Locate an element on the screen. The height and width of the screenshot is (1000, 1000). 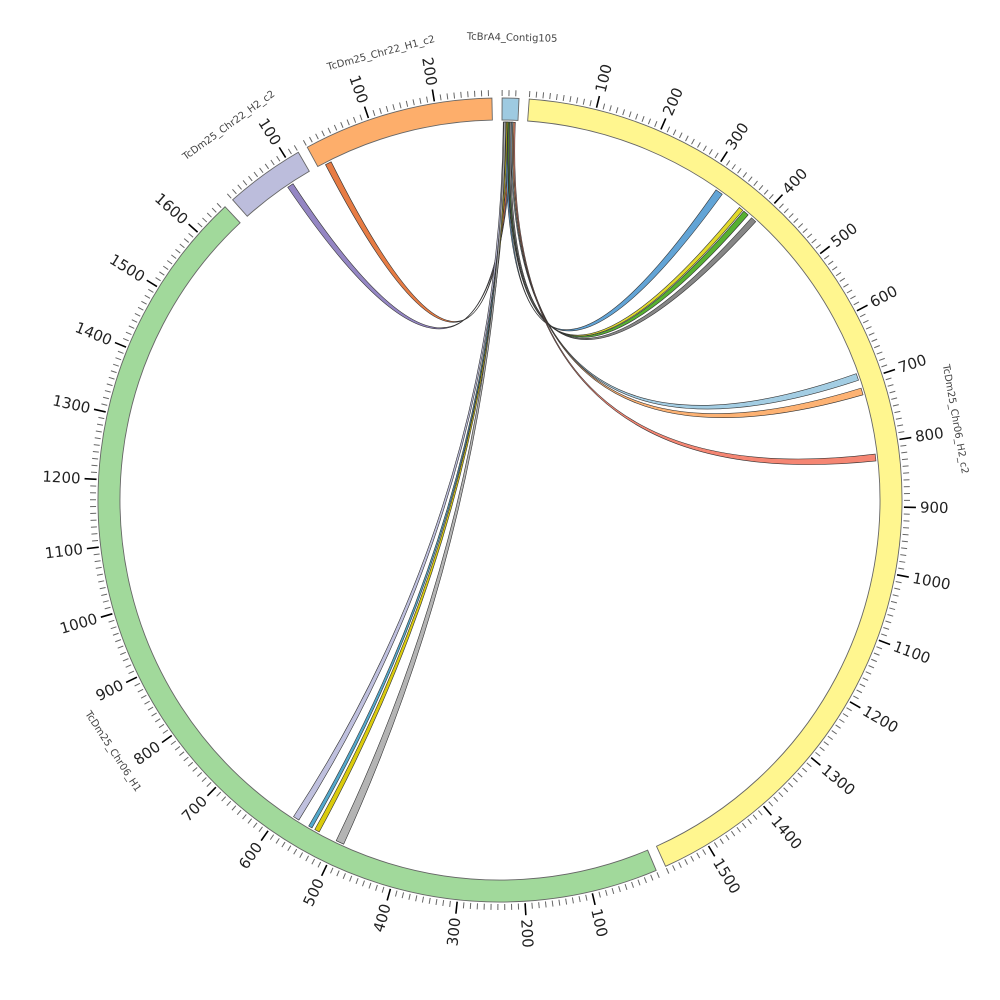
chromosome-label: TcBrA4_Contig105 is located at coordinates (512, 37).